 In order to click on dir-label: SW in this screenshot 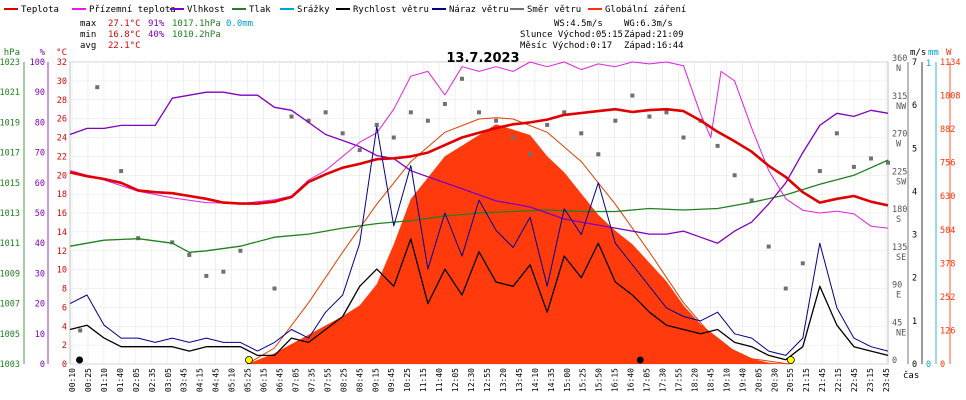, I will do `click(901, 182)`.